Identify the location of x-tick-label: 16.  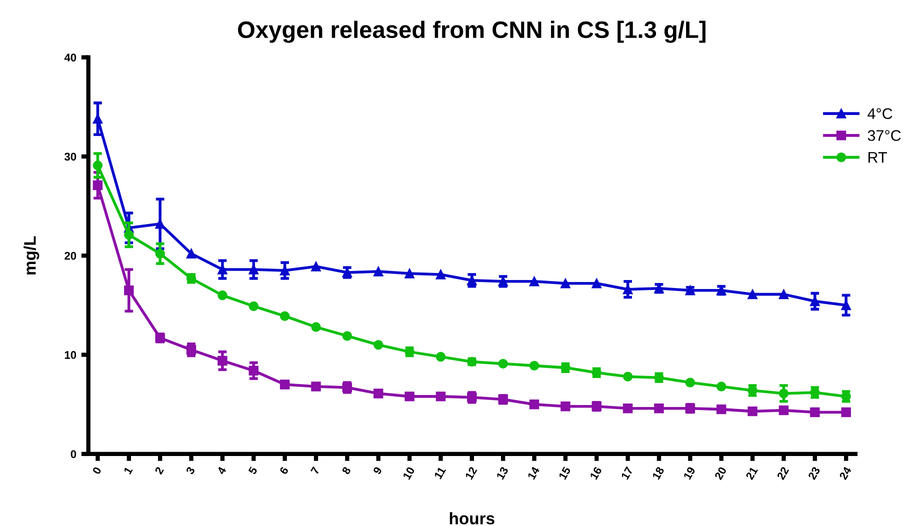
(596, 473).